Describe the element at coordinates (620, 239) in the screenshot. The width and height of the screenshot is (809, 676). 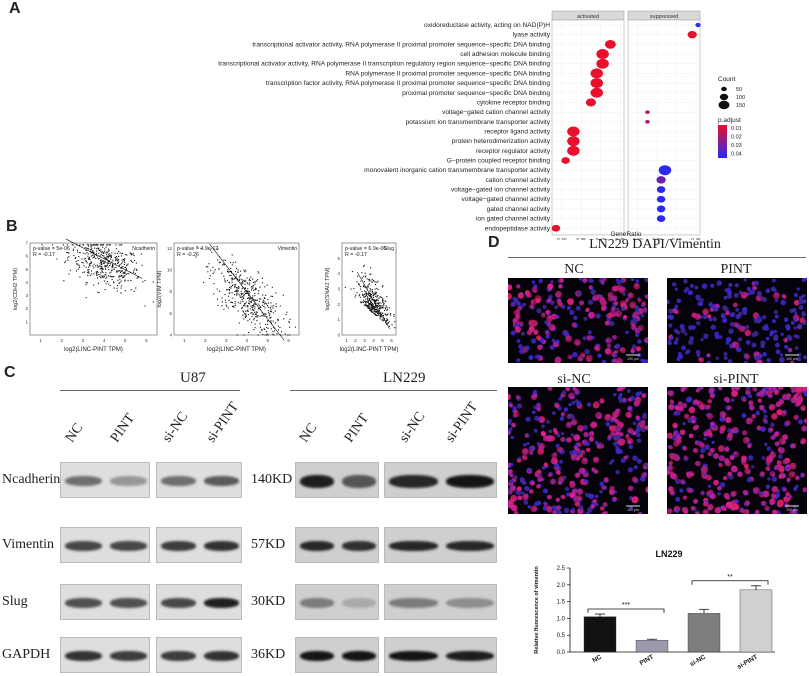
I see `x-tick-label: 0.45` at that location.